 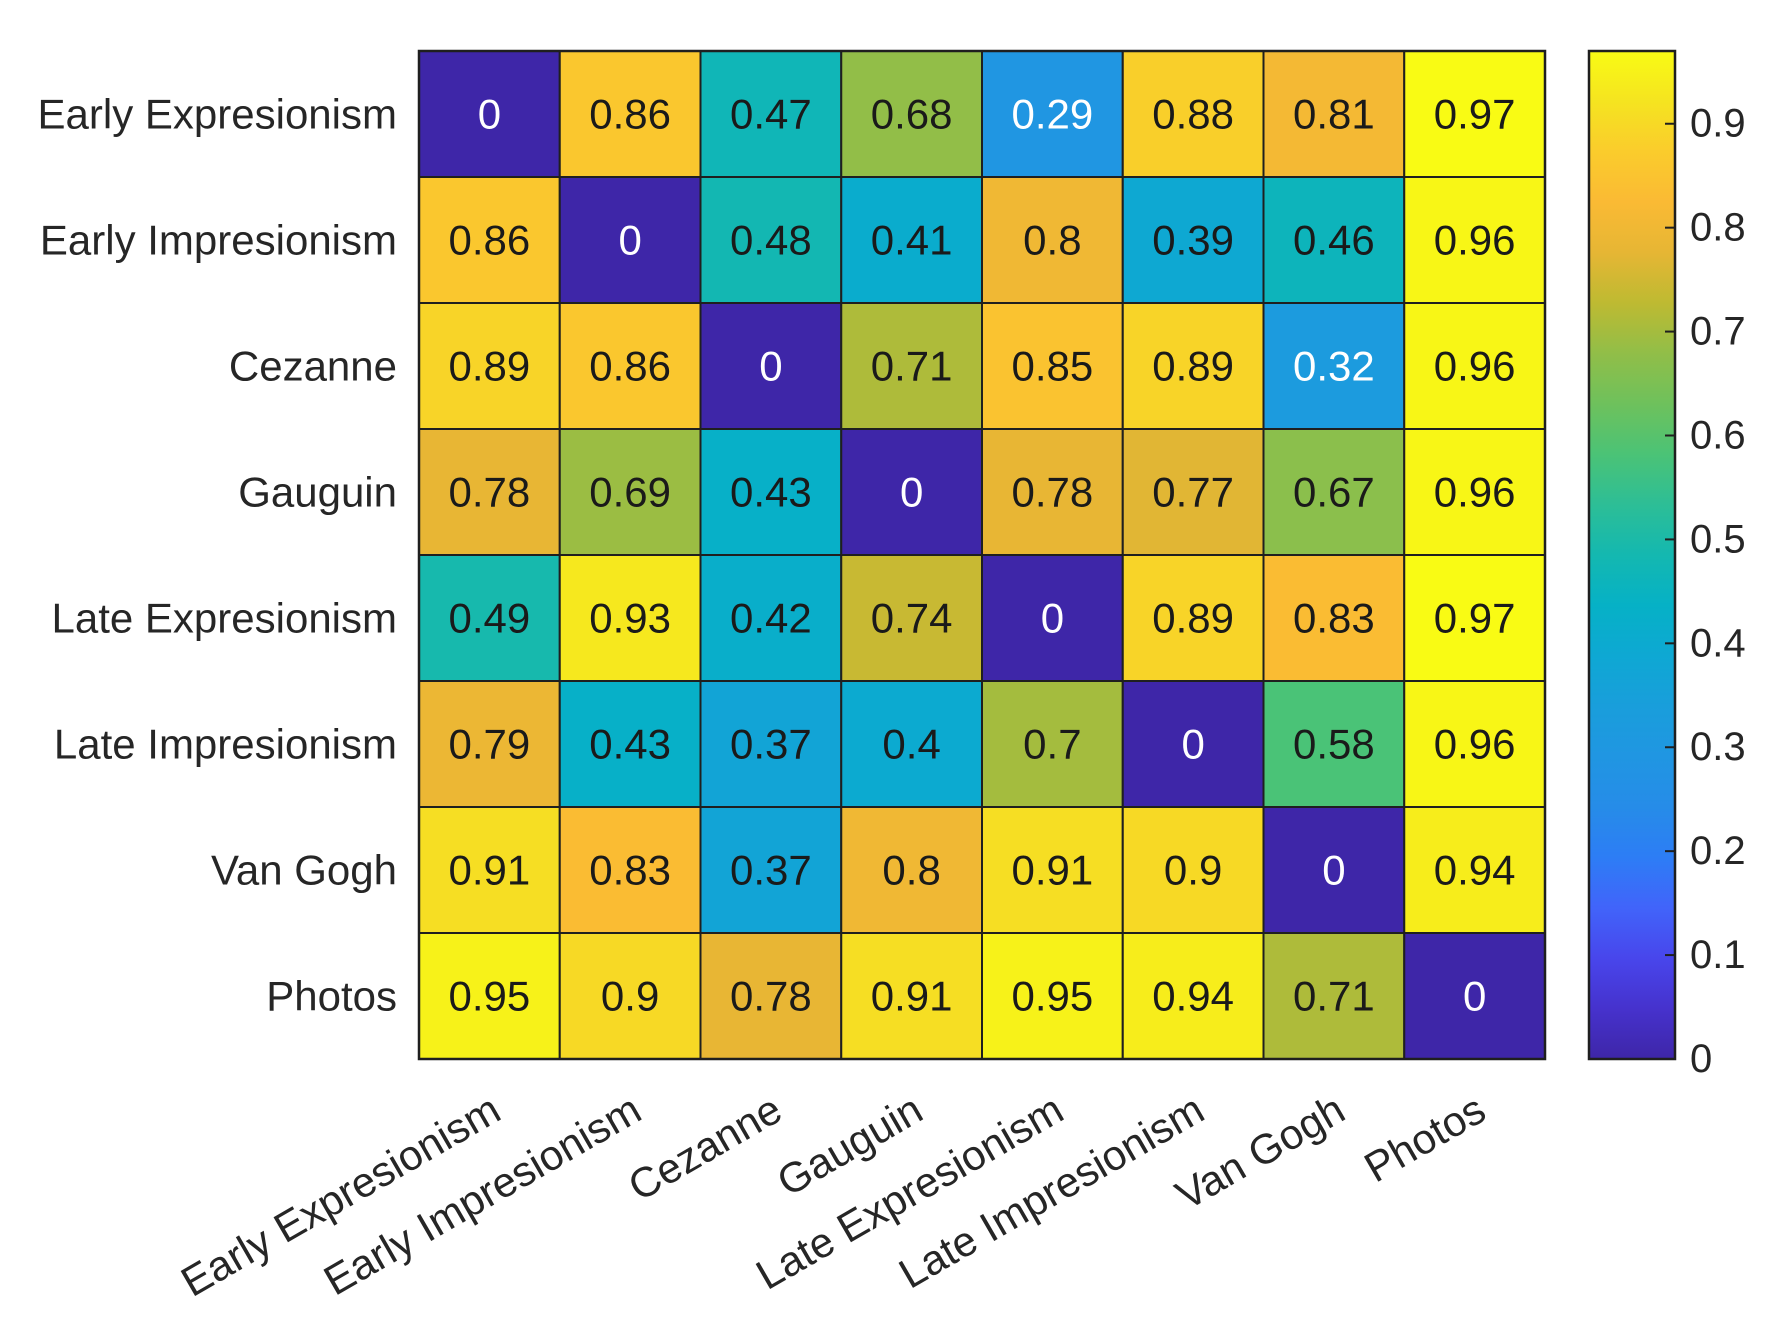 I want to click on colorbar-tick-label: 0.3, so click(x=1718, y=747).